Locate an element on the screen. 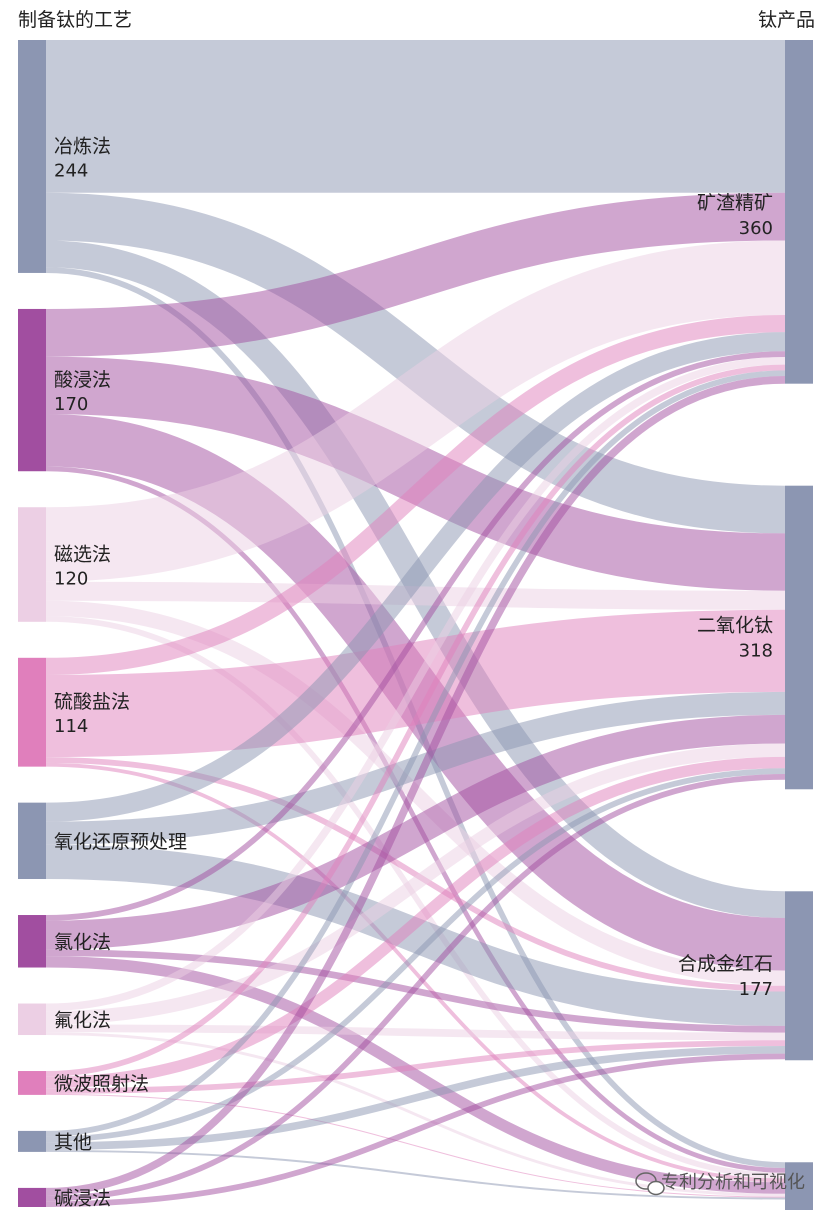 This screenshot has width=833, height=1218. watermark: 专利分析和可视化 is located at coordinates (720, 1184).